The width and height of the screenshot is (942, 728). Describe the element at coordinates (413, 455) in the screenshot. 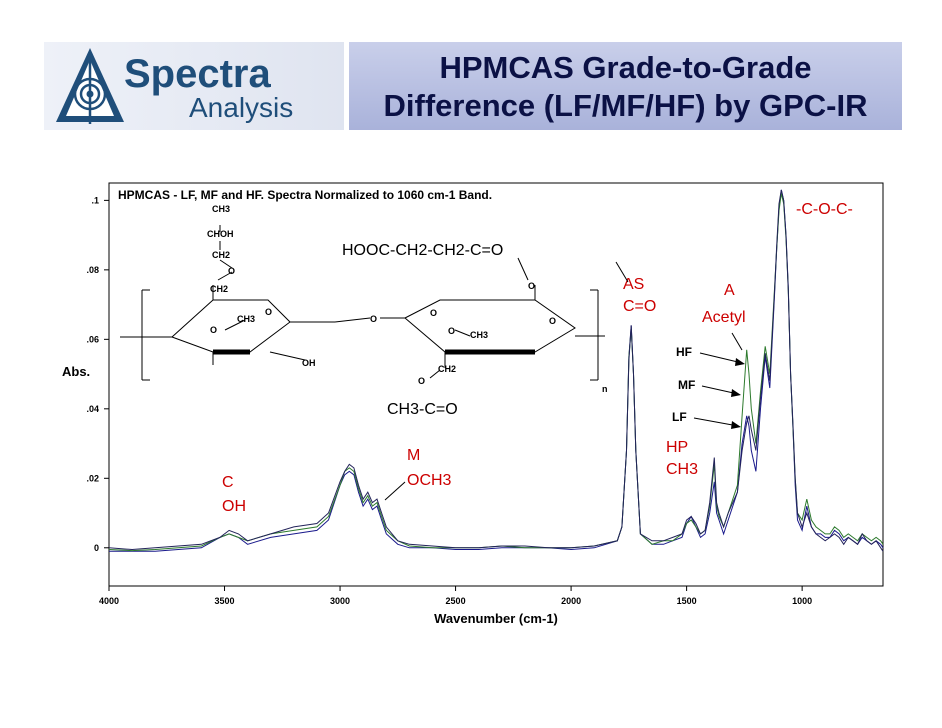

I see `annot-m-1: M` at that location.